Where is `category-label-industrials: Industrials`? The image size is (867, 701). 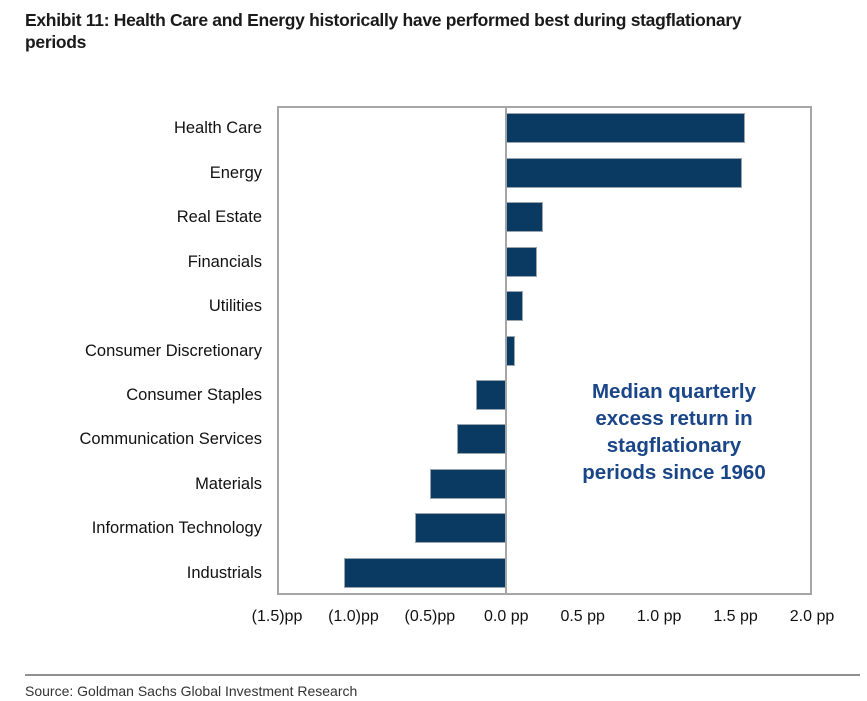
category-label-industrials: Industrials is located at coordinates (224, 572).